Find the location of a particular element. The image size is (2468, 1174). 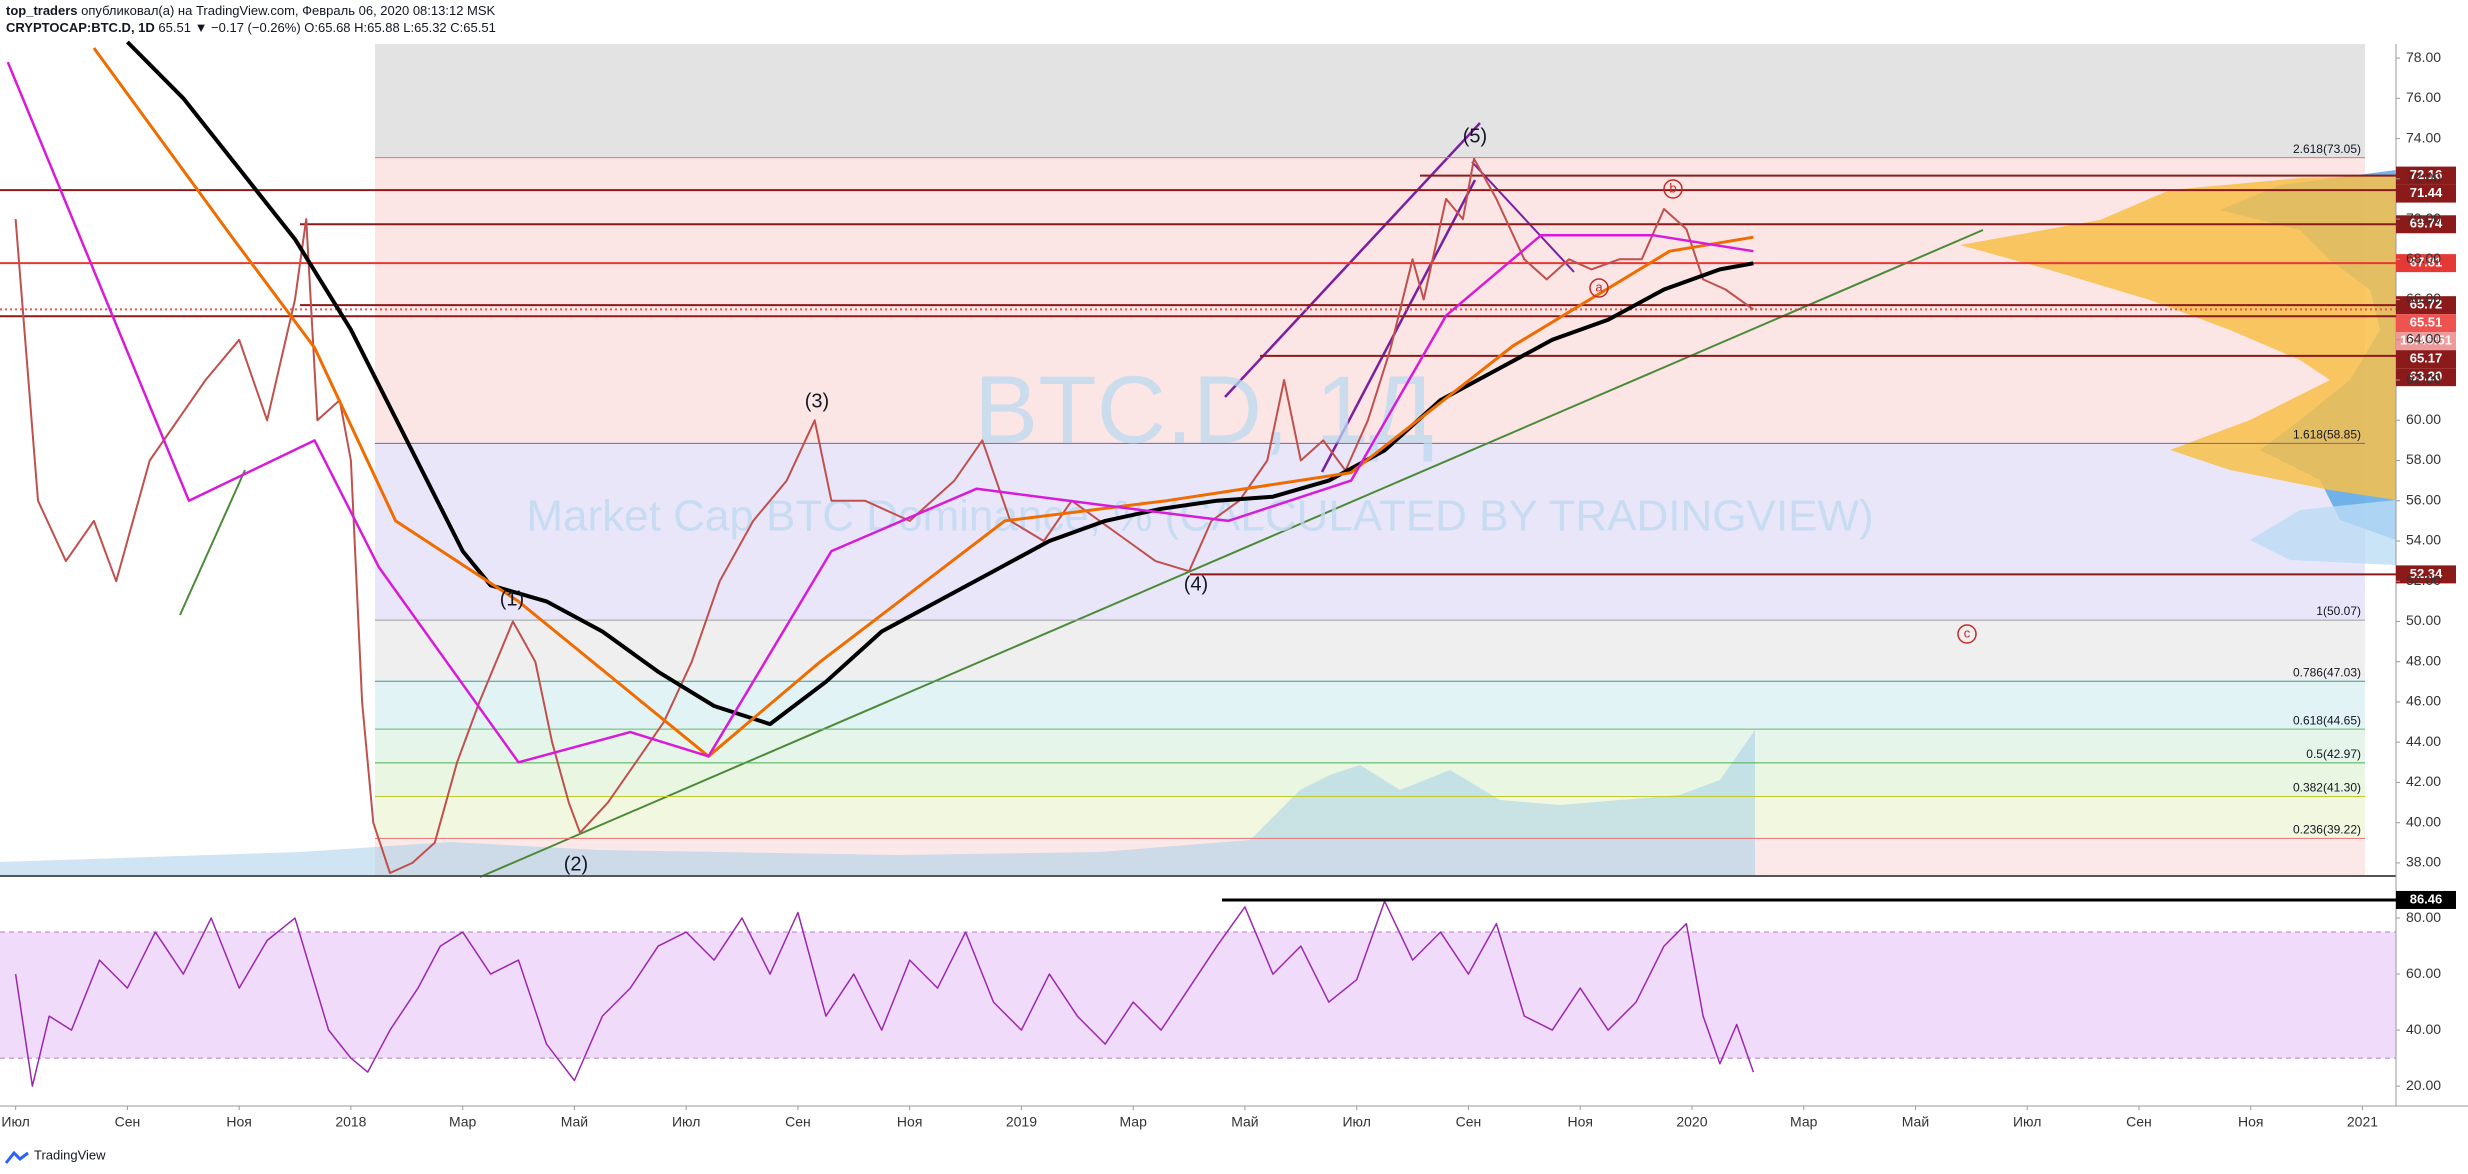

fib-label: 1(50.07) is located at coordinates (2338, 611).